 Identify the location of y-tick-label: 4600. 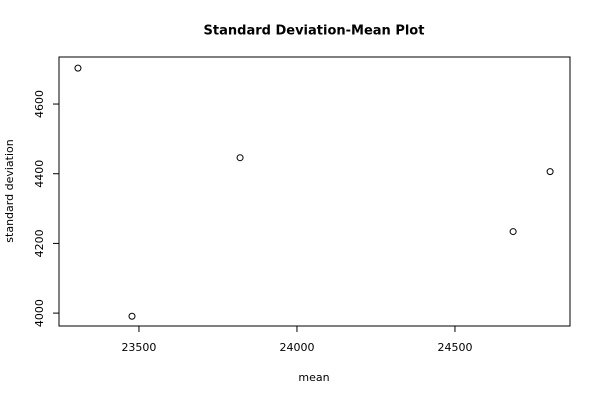
(39, 104).